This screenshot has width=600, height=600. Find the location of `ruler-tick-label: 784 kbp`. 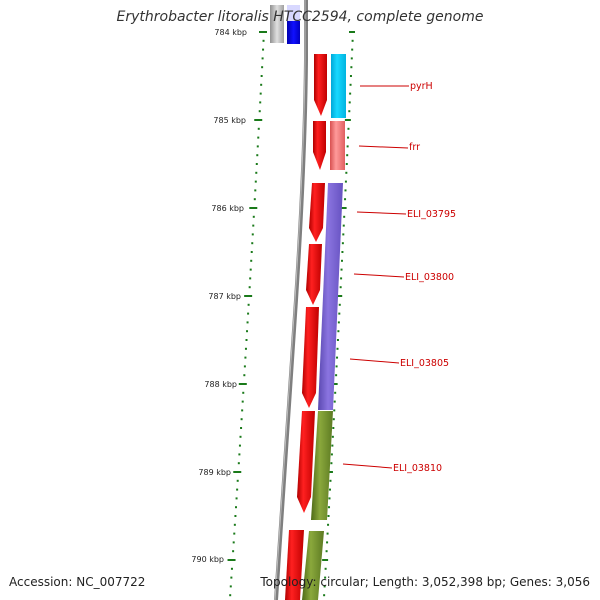

ruler-tick-label: 784 kbp is located at coordinates (230, 32).